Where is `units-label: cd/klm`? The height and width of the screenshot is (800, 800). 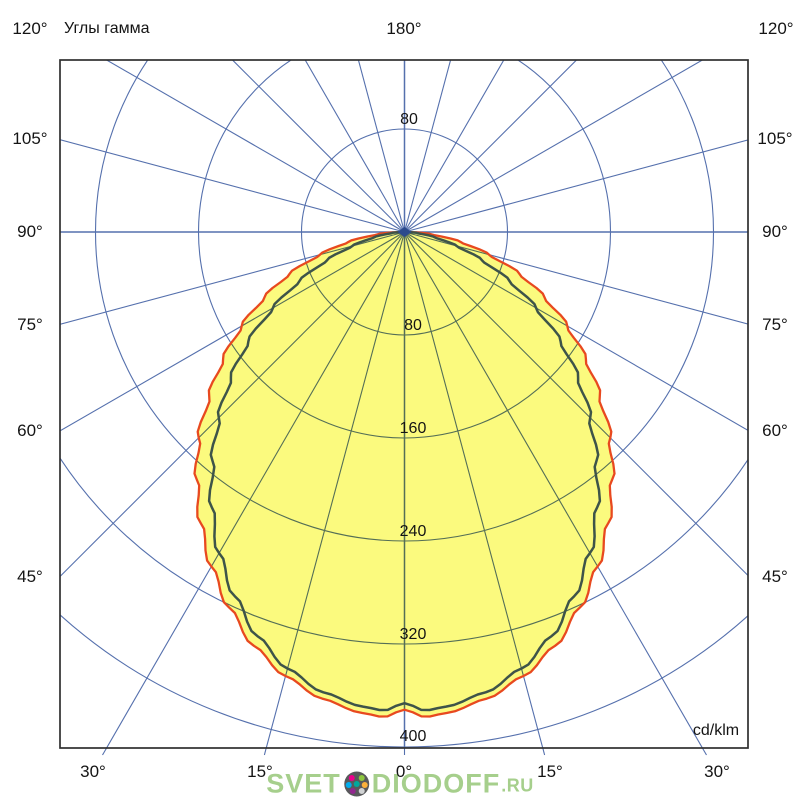 units-label: cd/klm is located at coordinates (716, 730).